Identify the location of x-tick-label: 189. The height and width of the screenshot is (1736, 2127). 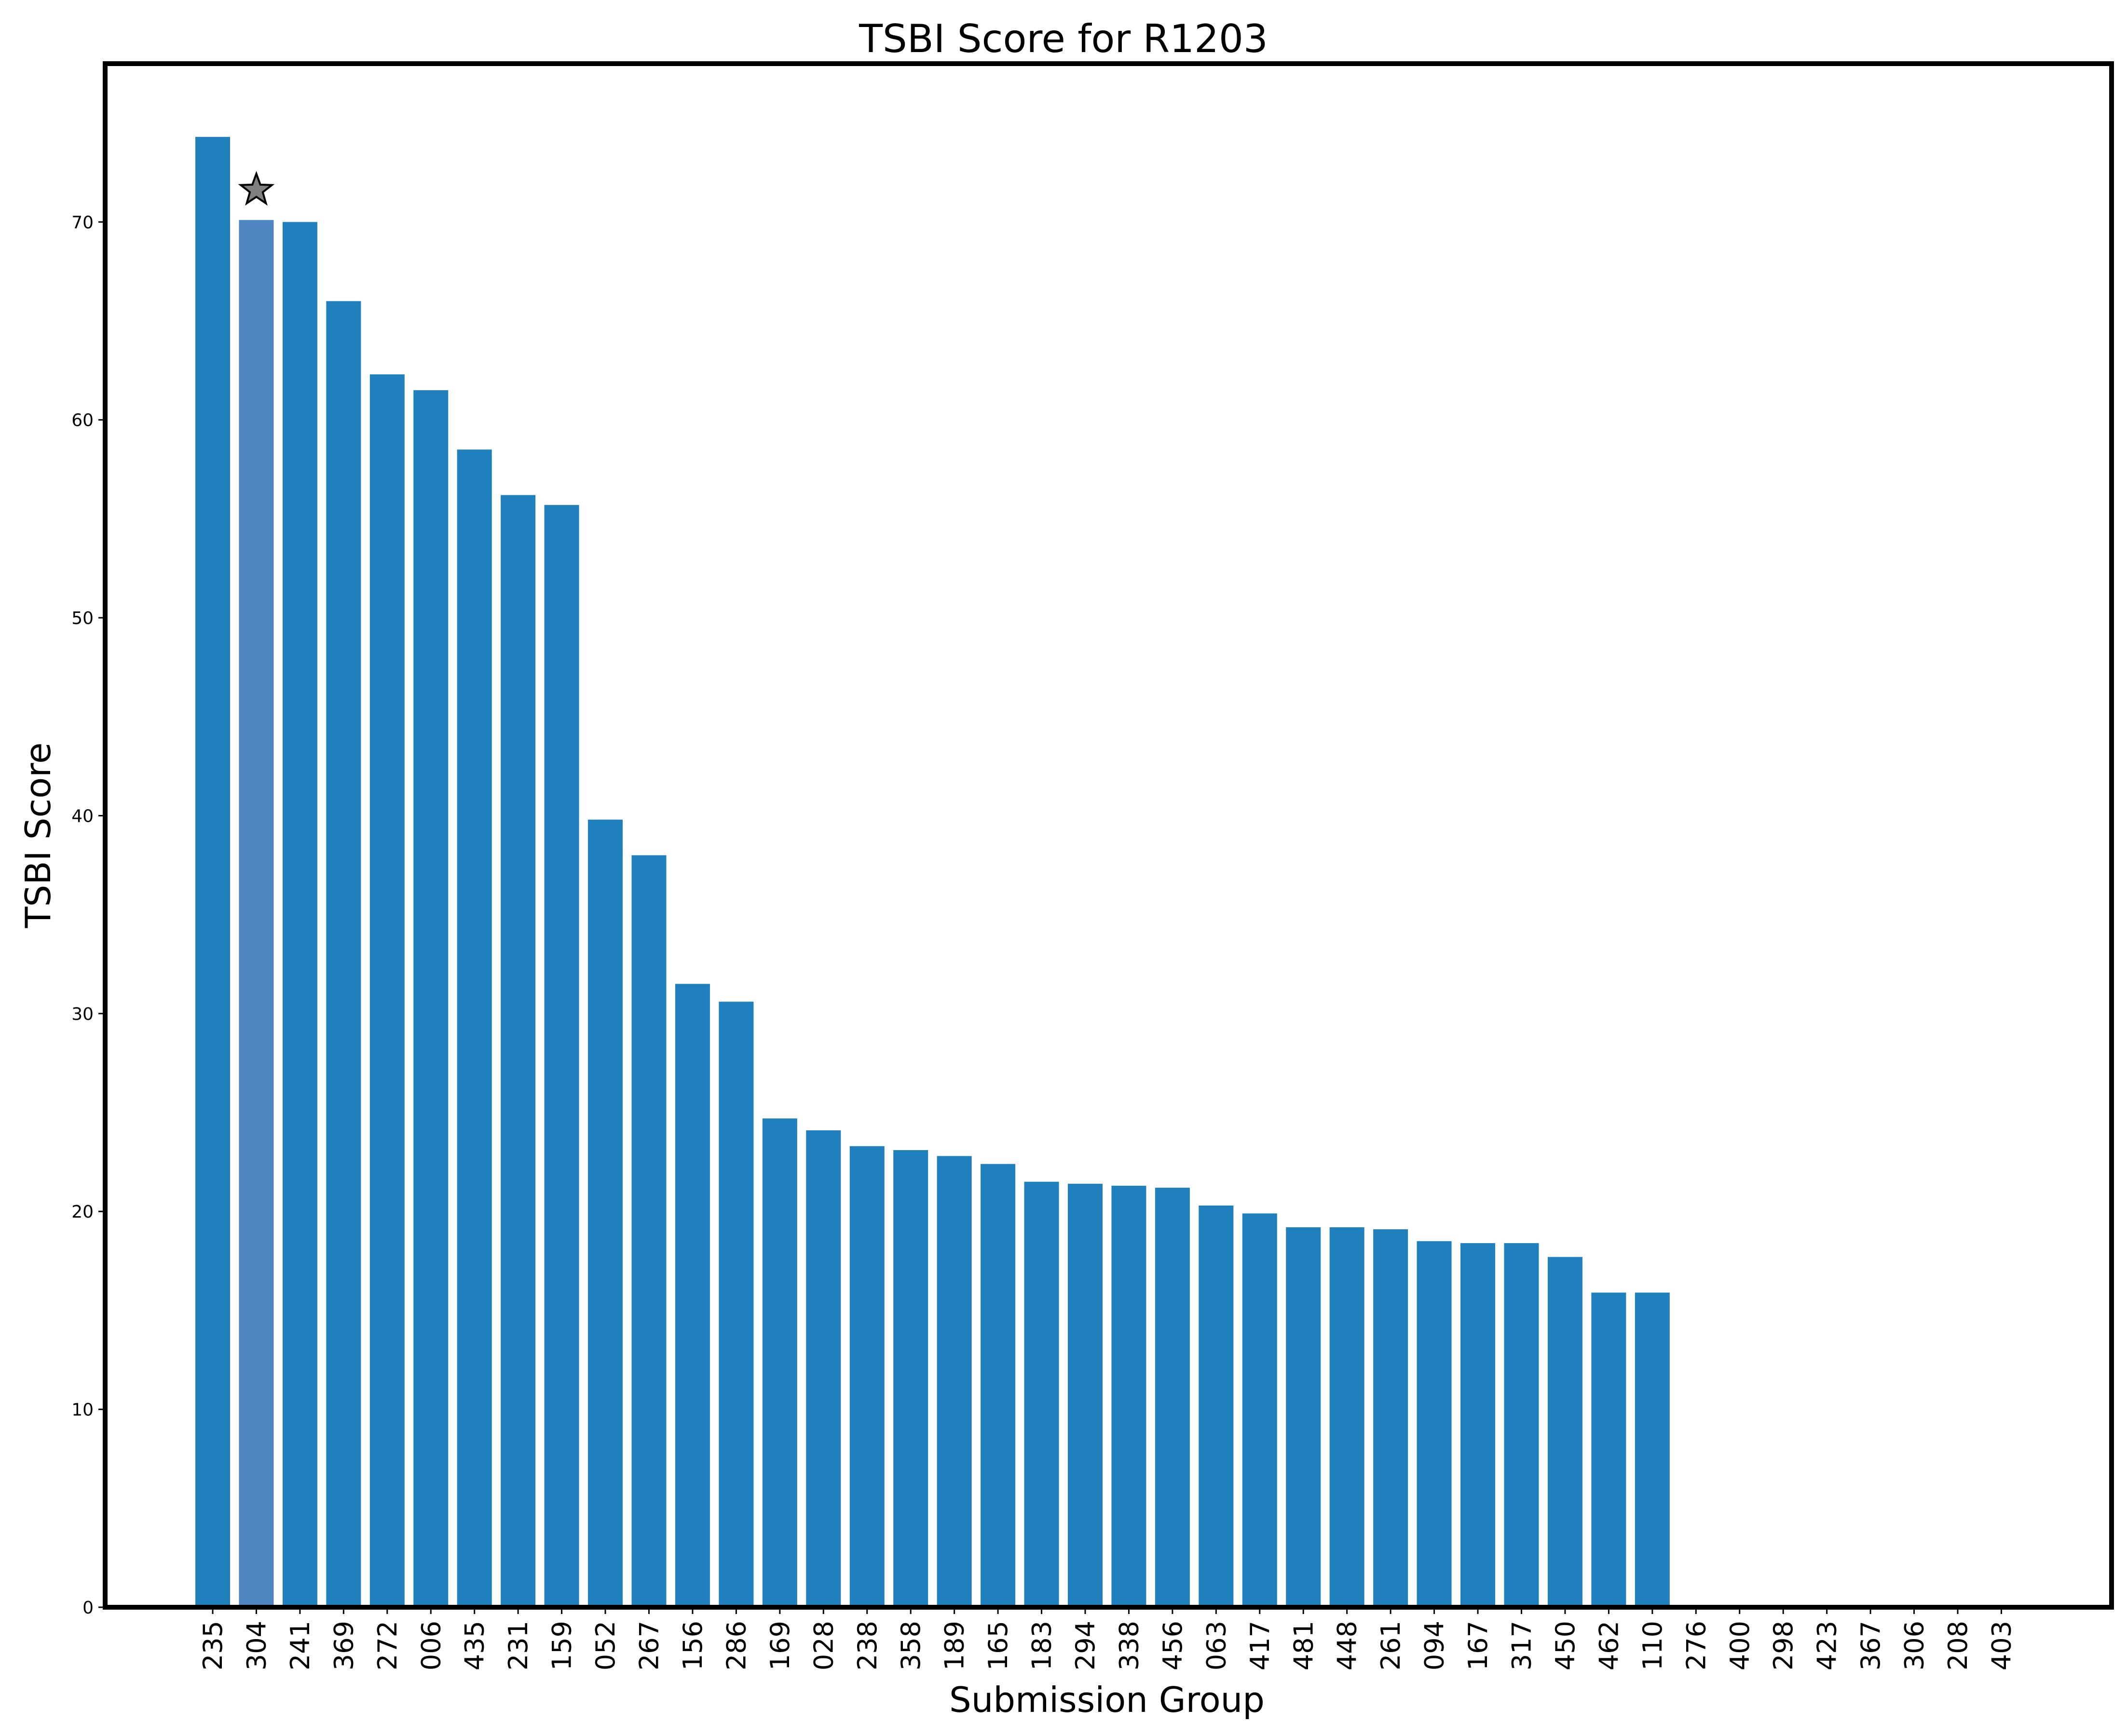
(955, 1646).